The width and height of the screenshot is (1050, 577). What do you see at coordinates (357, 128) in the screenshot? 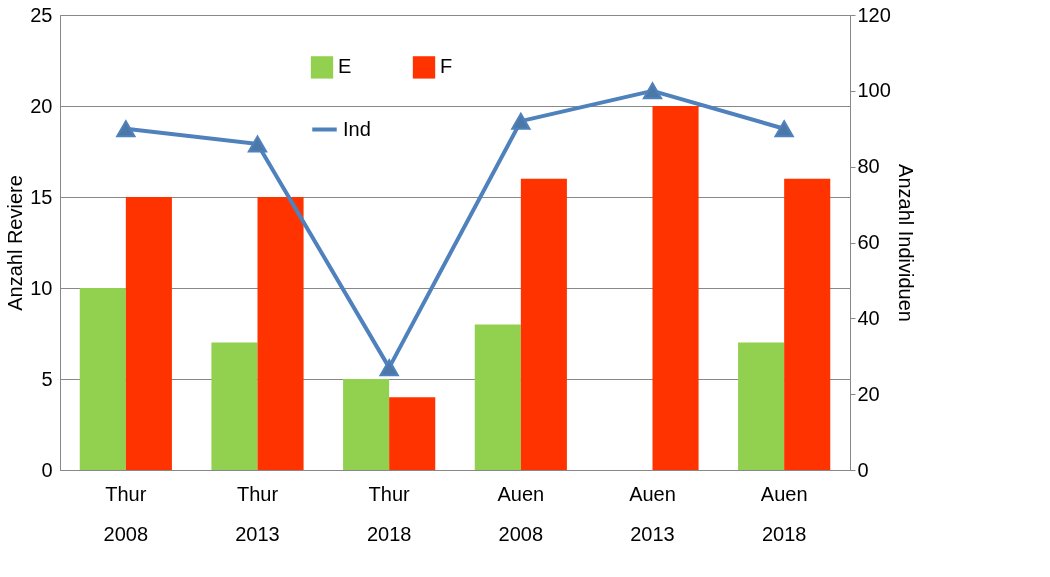
I see `legend-label: Ind` at bounding box center [357, 128].